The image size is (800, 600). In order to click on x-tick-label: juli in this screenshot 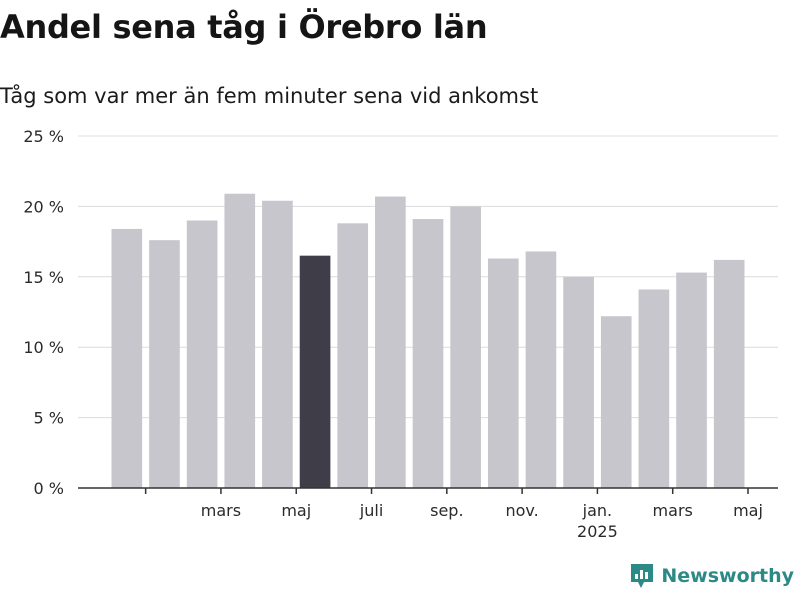, I will do `click(371, 510)`.